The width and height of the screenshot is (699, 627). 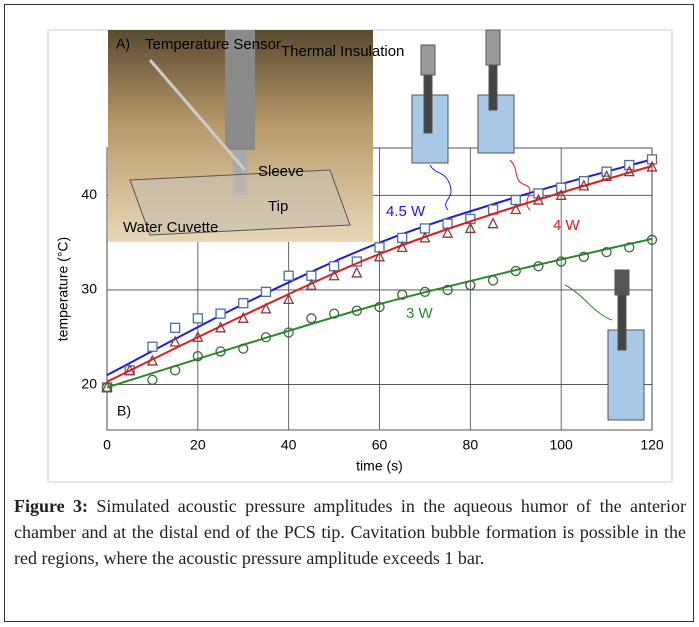 What do you see at coordinates (51, 506) in the screenshot?
I see `caption-label: Figure 3:` at bounding box center [51, 506].